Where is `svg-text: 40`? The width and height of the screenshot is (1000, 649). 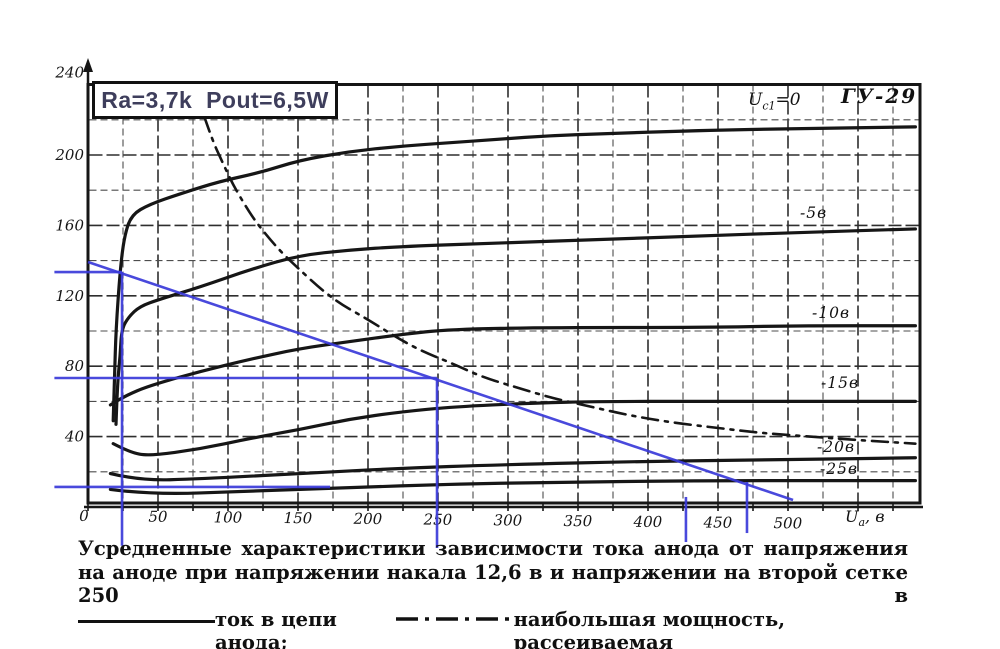
svg-text: 40 is located at coordinates (74, 437).